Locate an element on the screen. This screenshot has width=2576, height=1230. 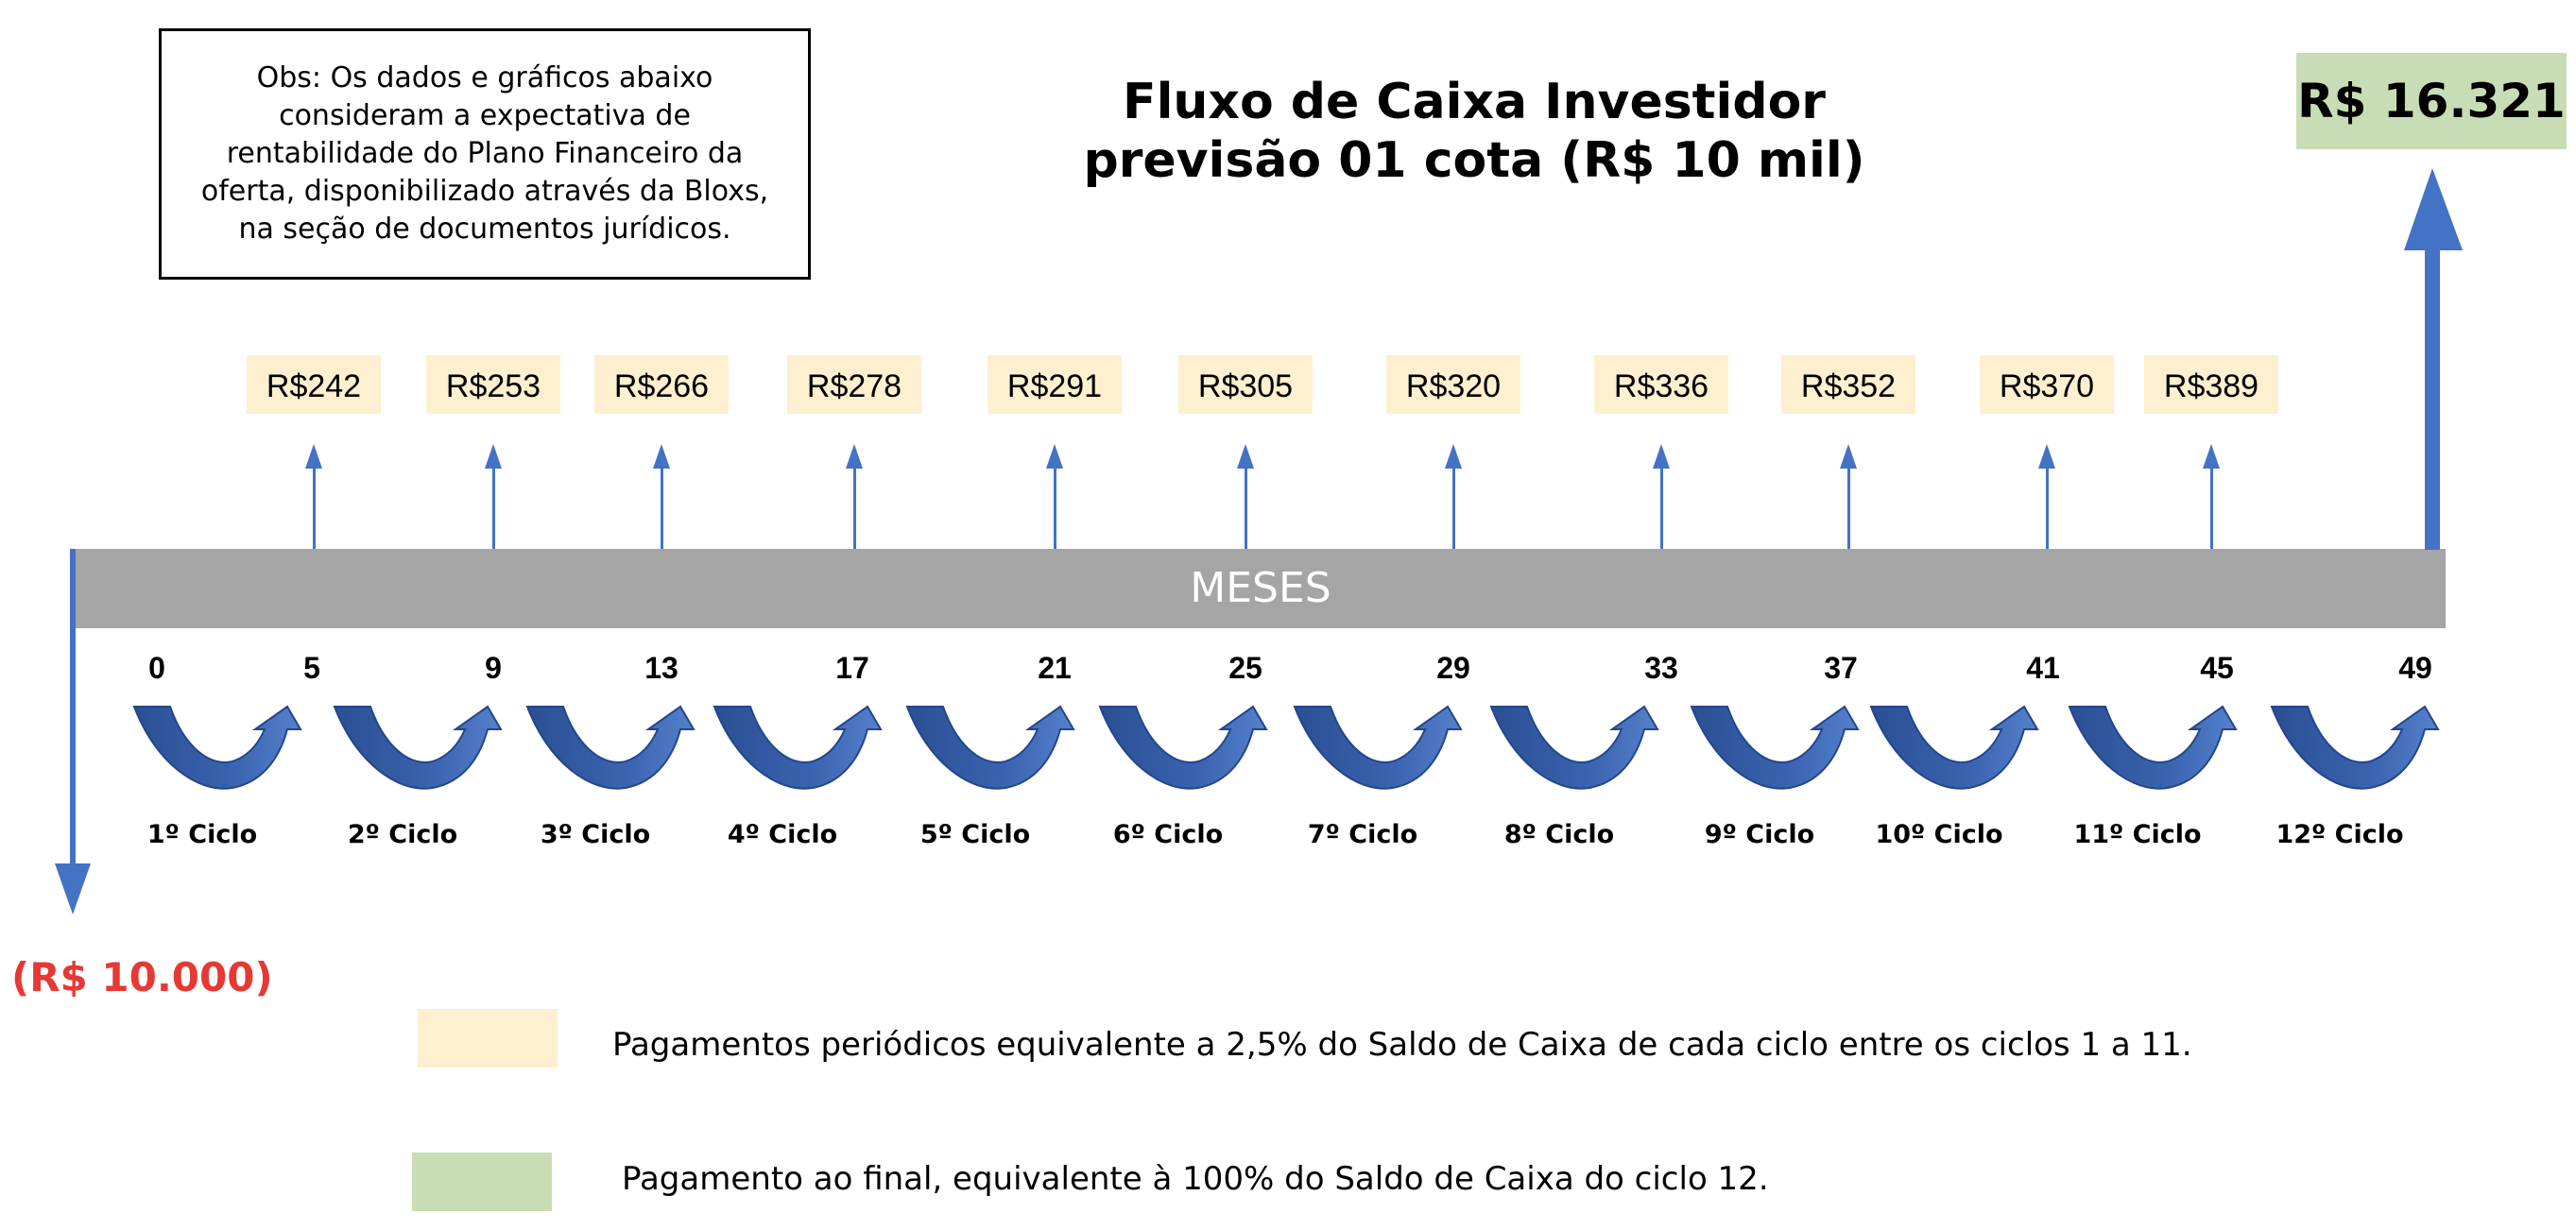
month-label: 37 is located at coordinates (1841, 668).